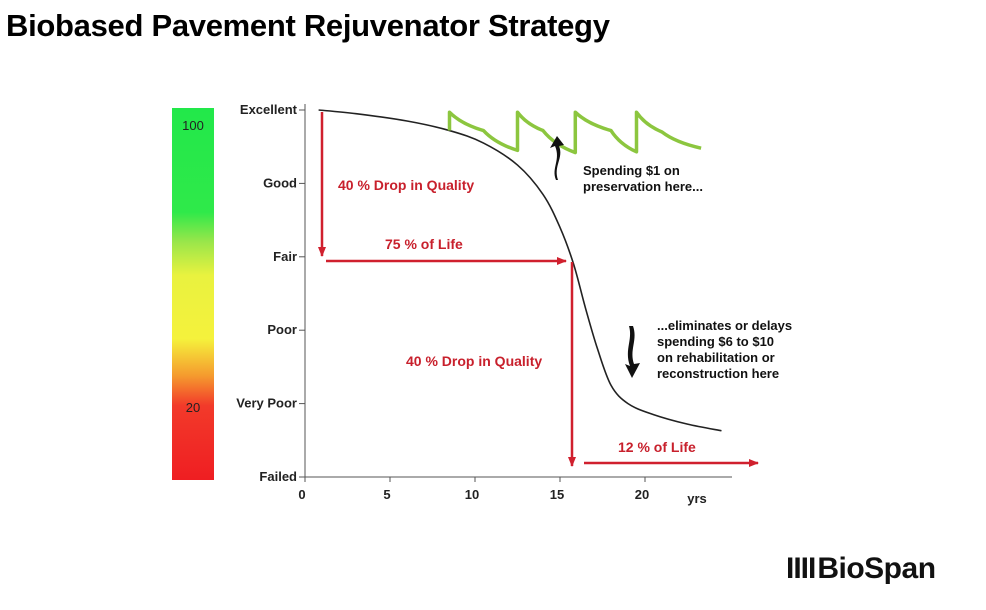  What do you see at coordinates (715, 341) in the screenshot?
I see `note-line: spending $6 to $10` at bounding box center [715, 341].